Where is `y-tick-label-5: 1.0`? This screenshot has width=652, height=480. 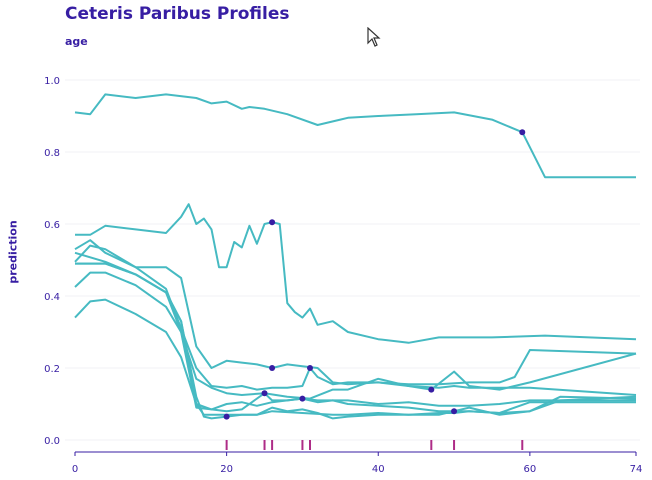
y-tick-label-5: 1.0 is located at coordinates (52, 81).